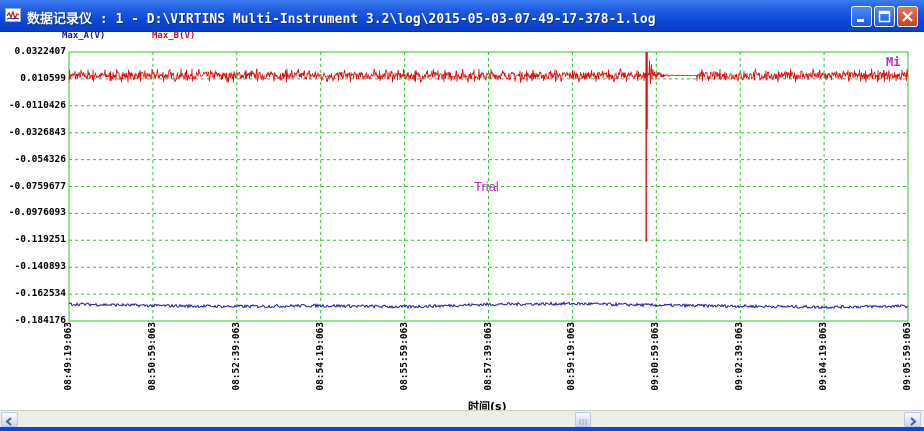 The width and height of the screenshot is (924, 432). Describe the element at coordinates (43, 78) in the screenshot. I see `y-tick-label: 0.010599` at that location.